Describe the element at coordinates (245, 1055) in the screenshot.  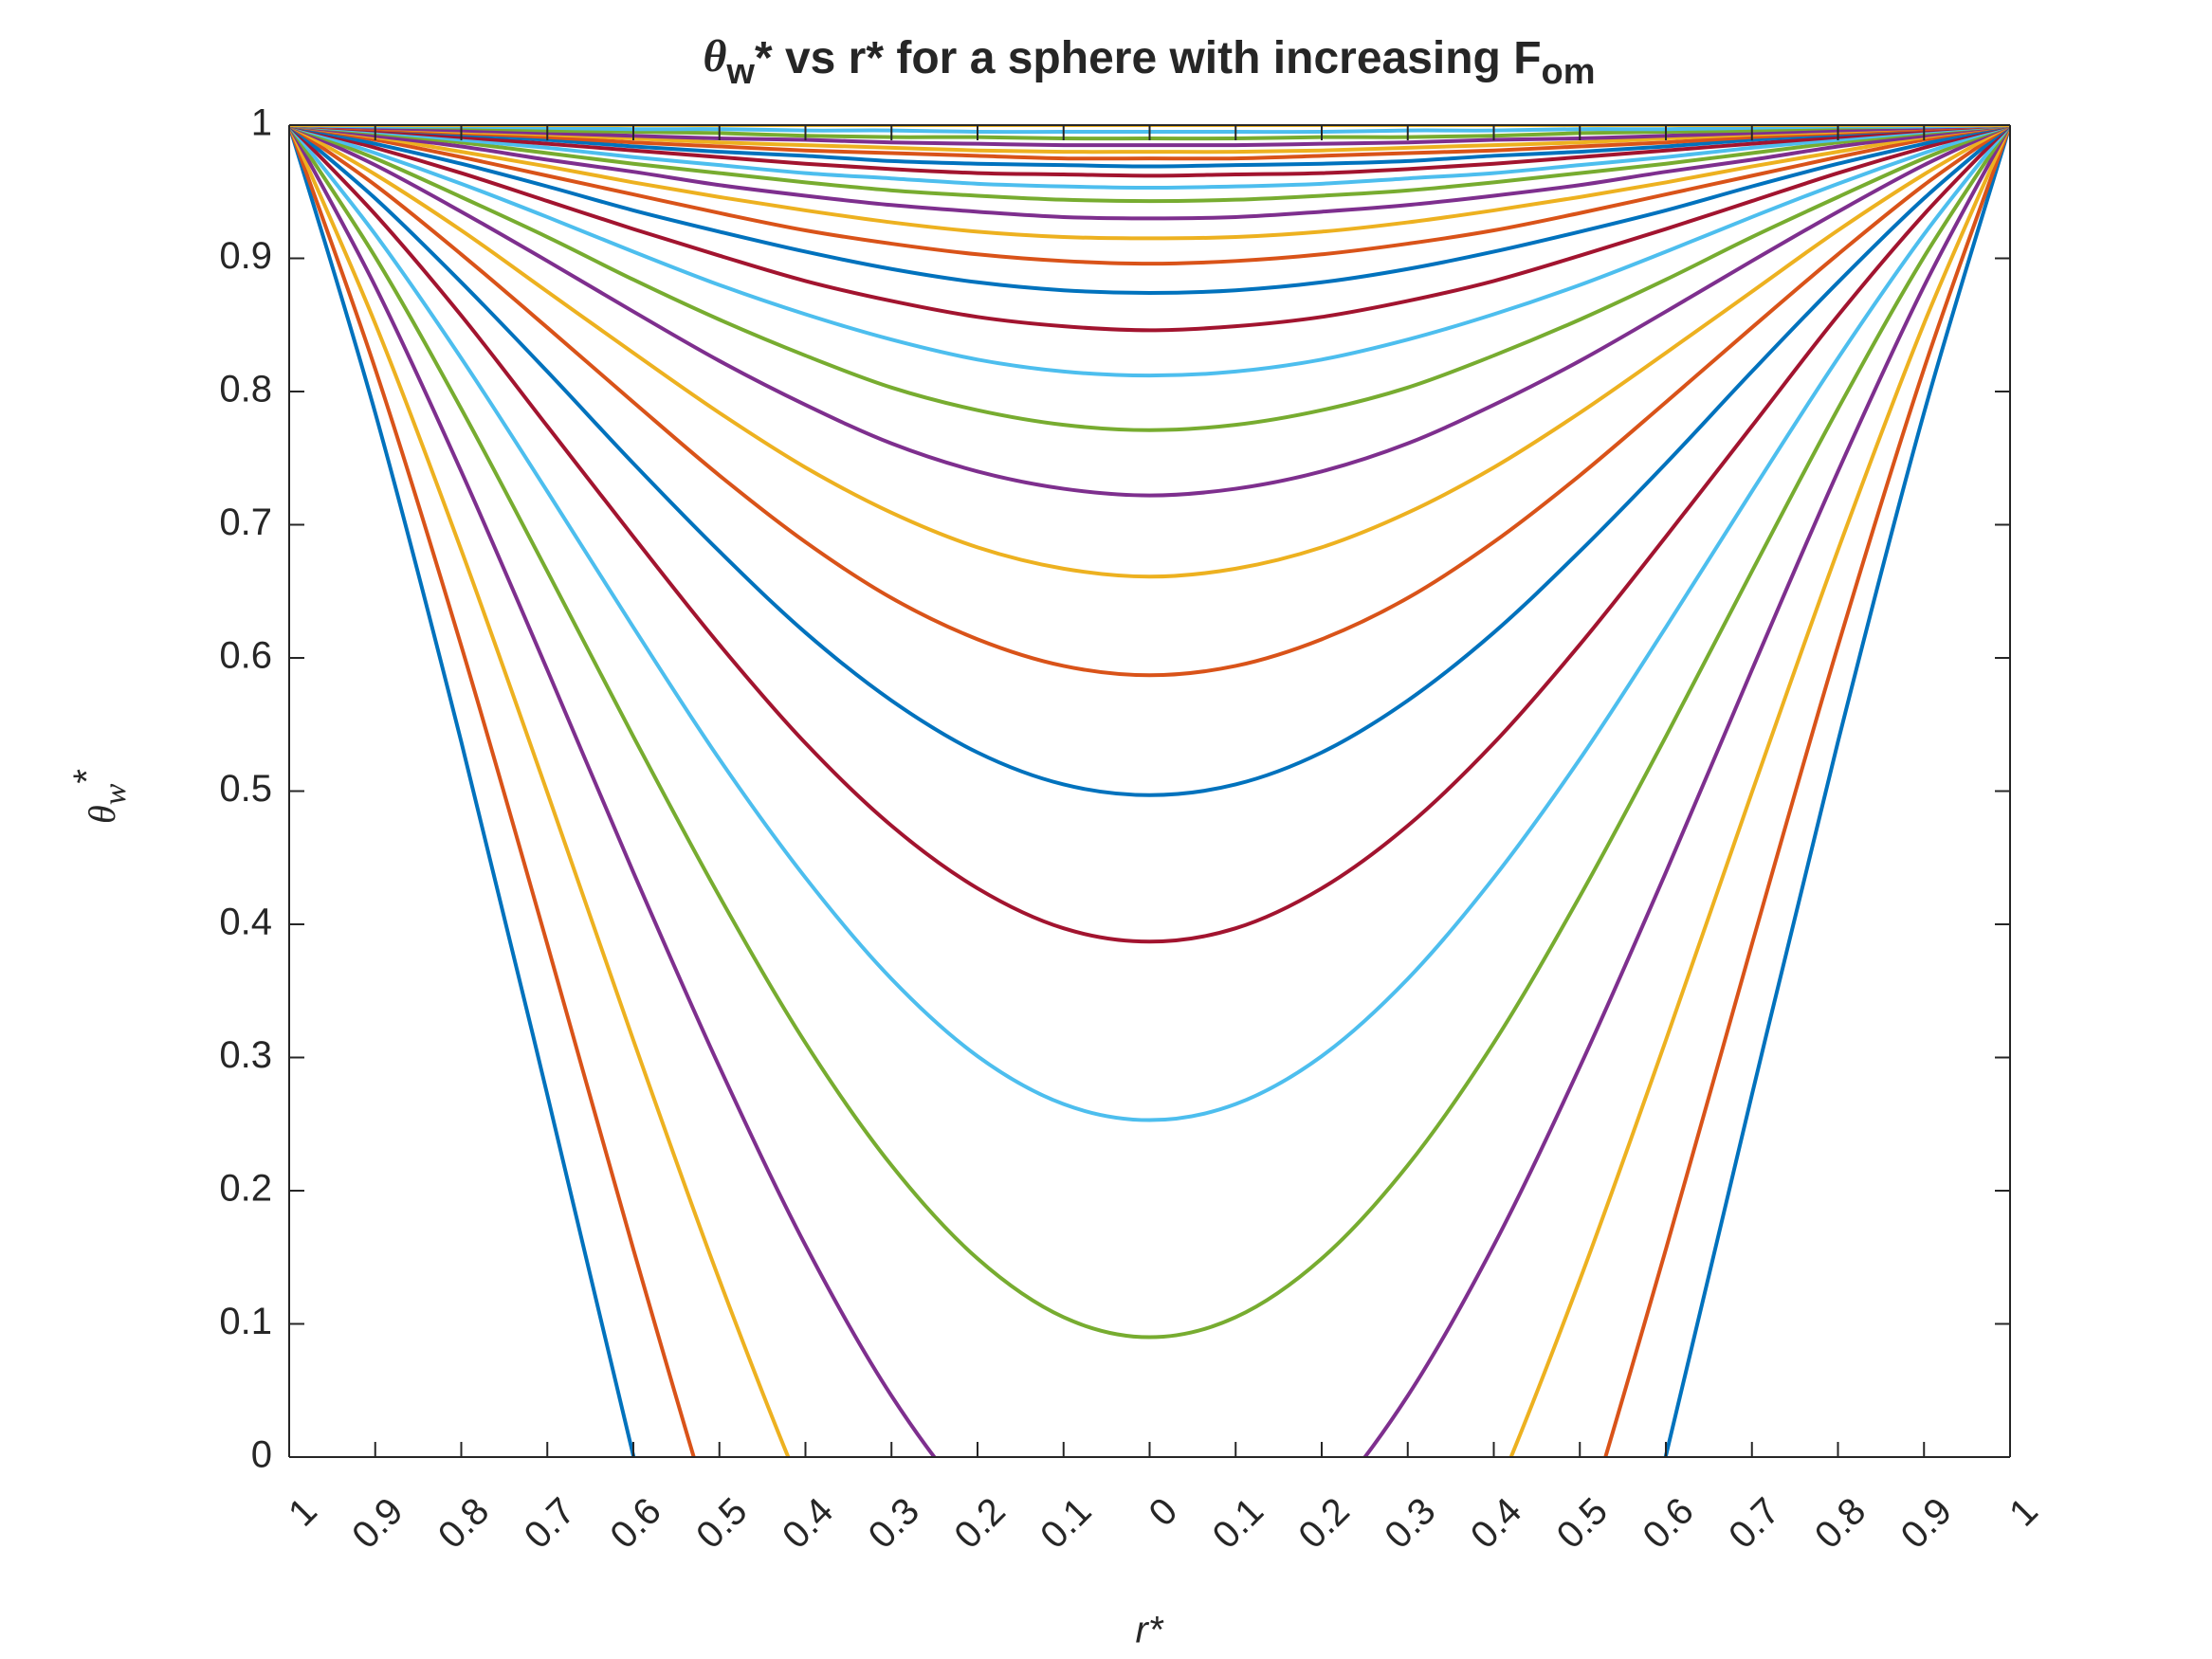
I see `y-tick-label: 0.3` at that location.